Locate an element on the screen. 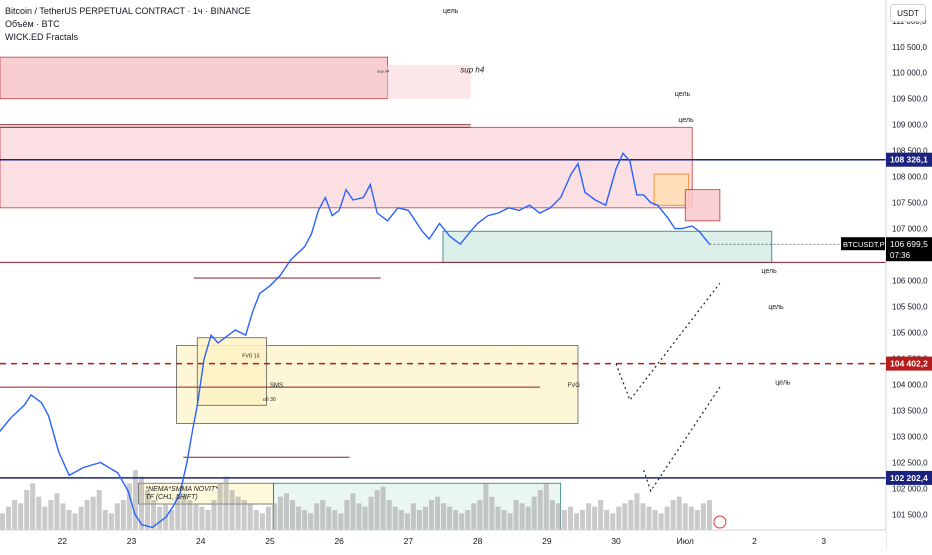  x-tick-label: 22 is located at coordinates (63, 541).